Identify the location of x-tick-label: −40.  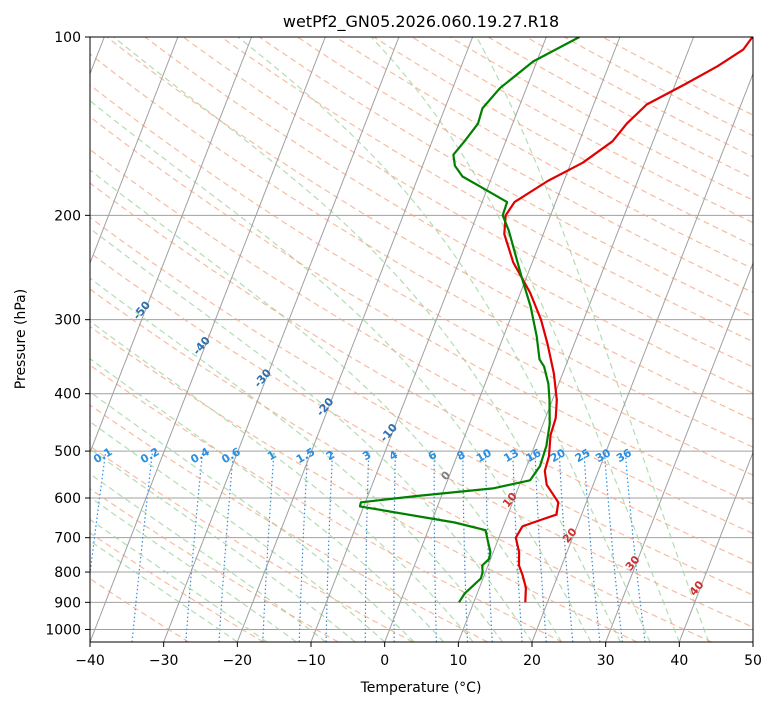
(90, 661).